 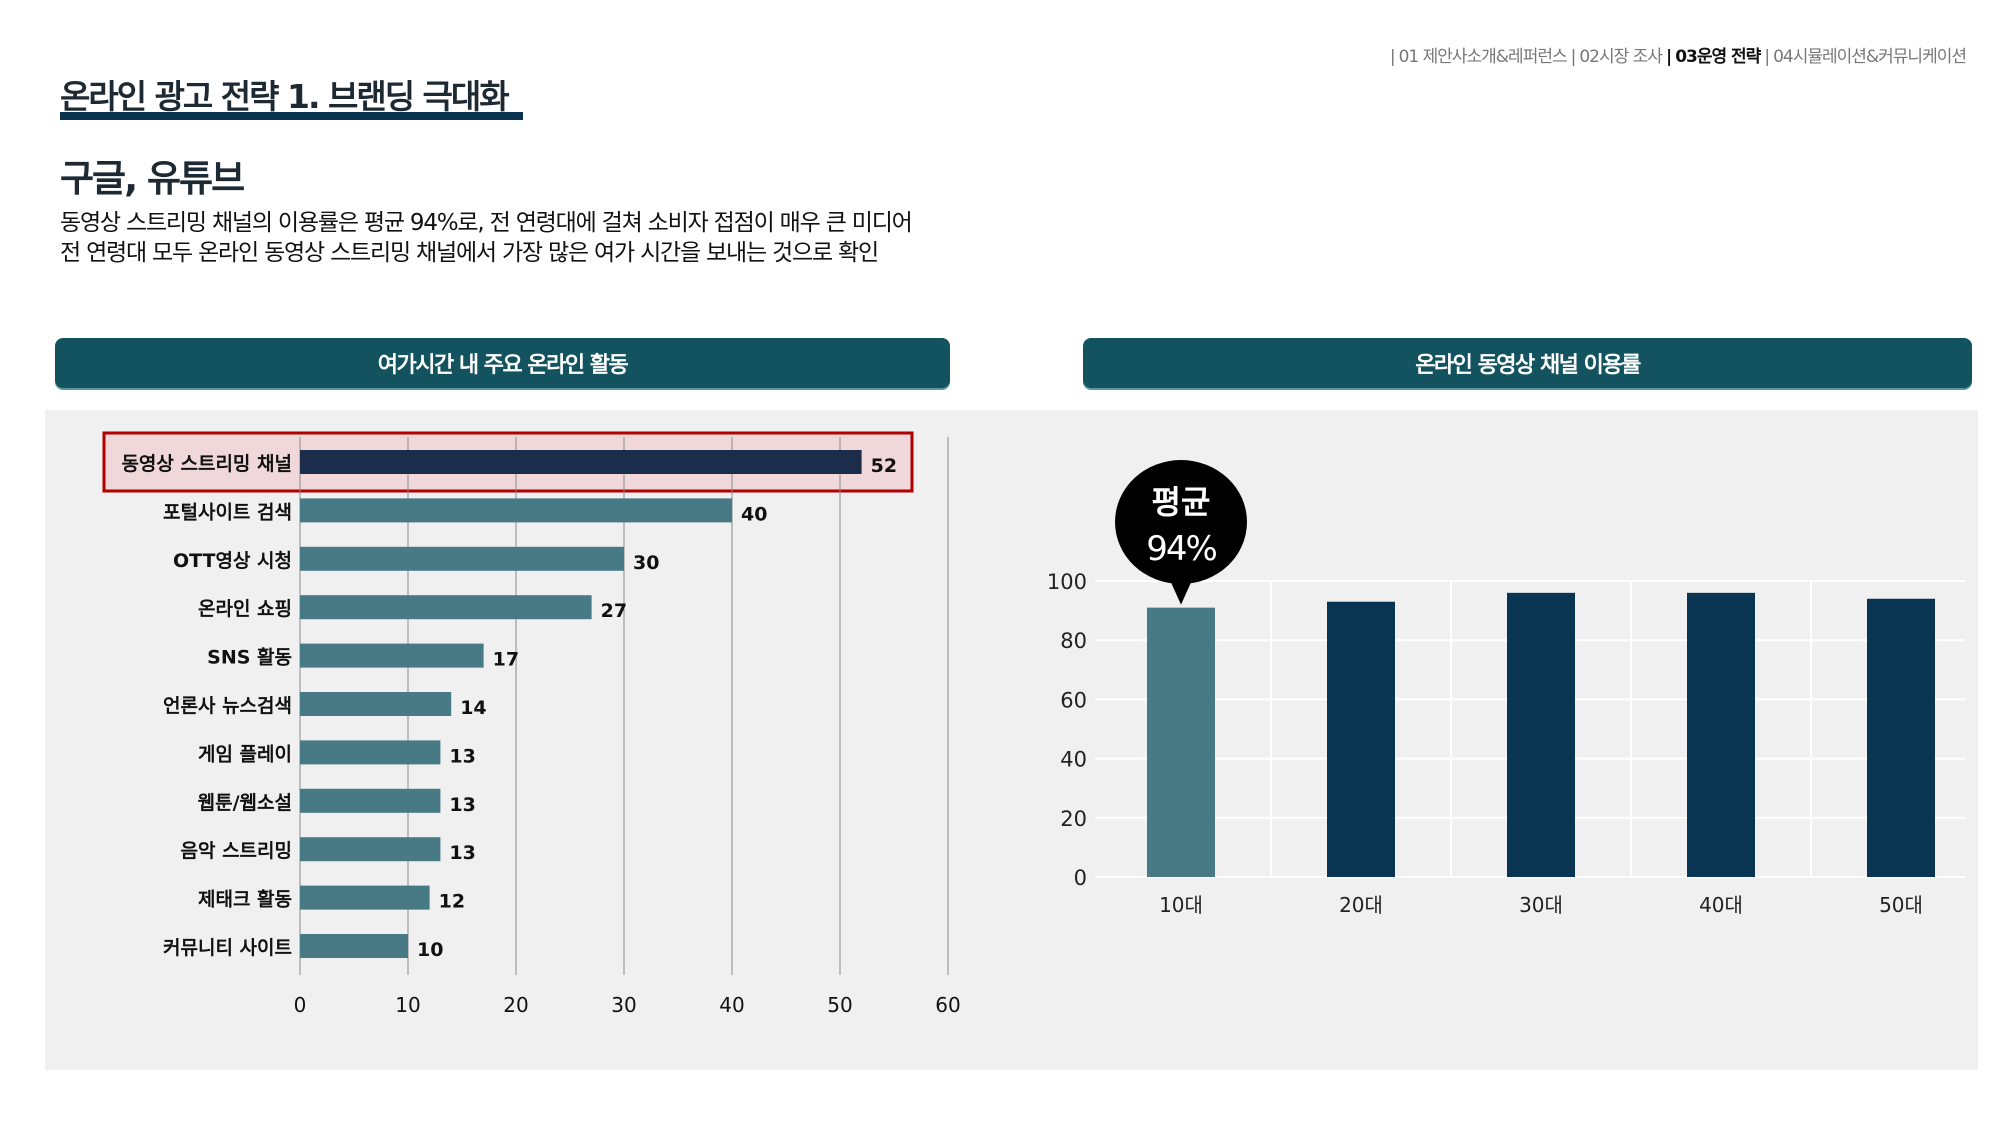 What do you see at coordinates (237, 851) in the screenshot?
I see `category-label: 음악 스트리밍` at bounding box center [237, 851].